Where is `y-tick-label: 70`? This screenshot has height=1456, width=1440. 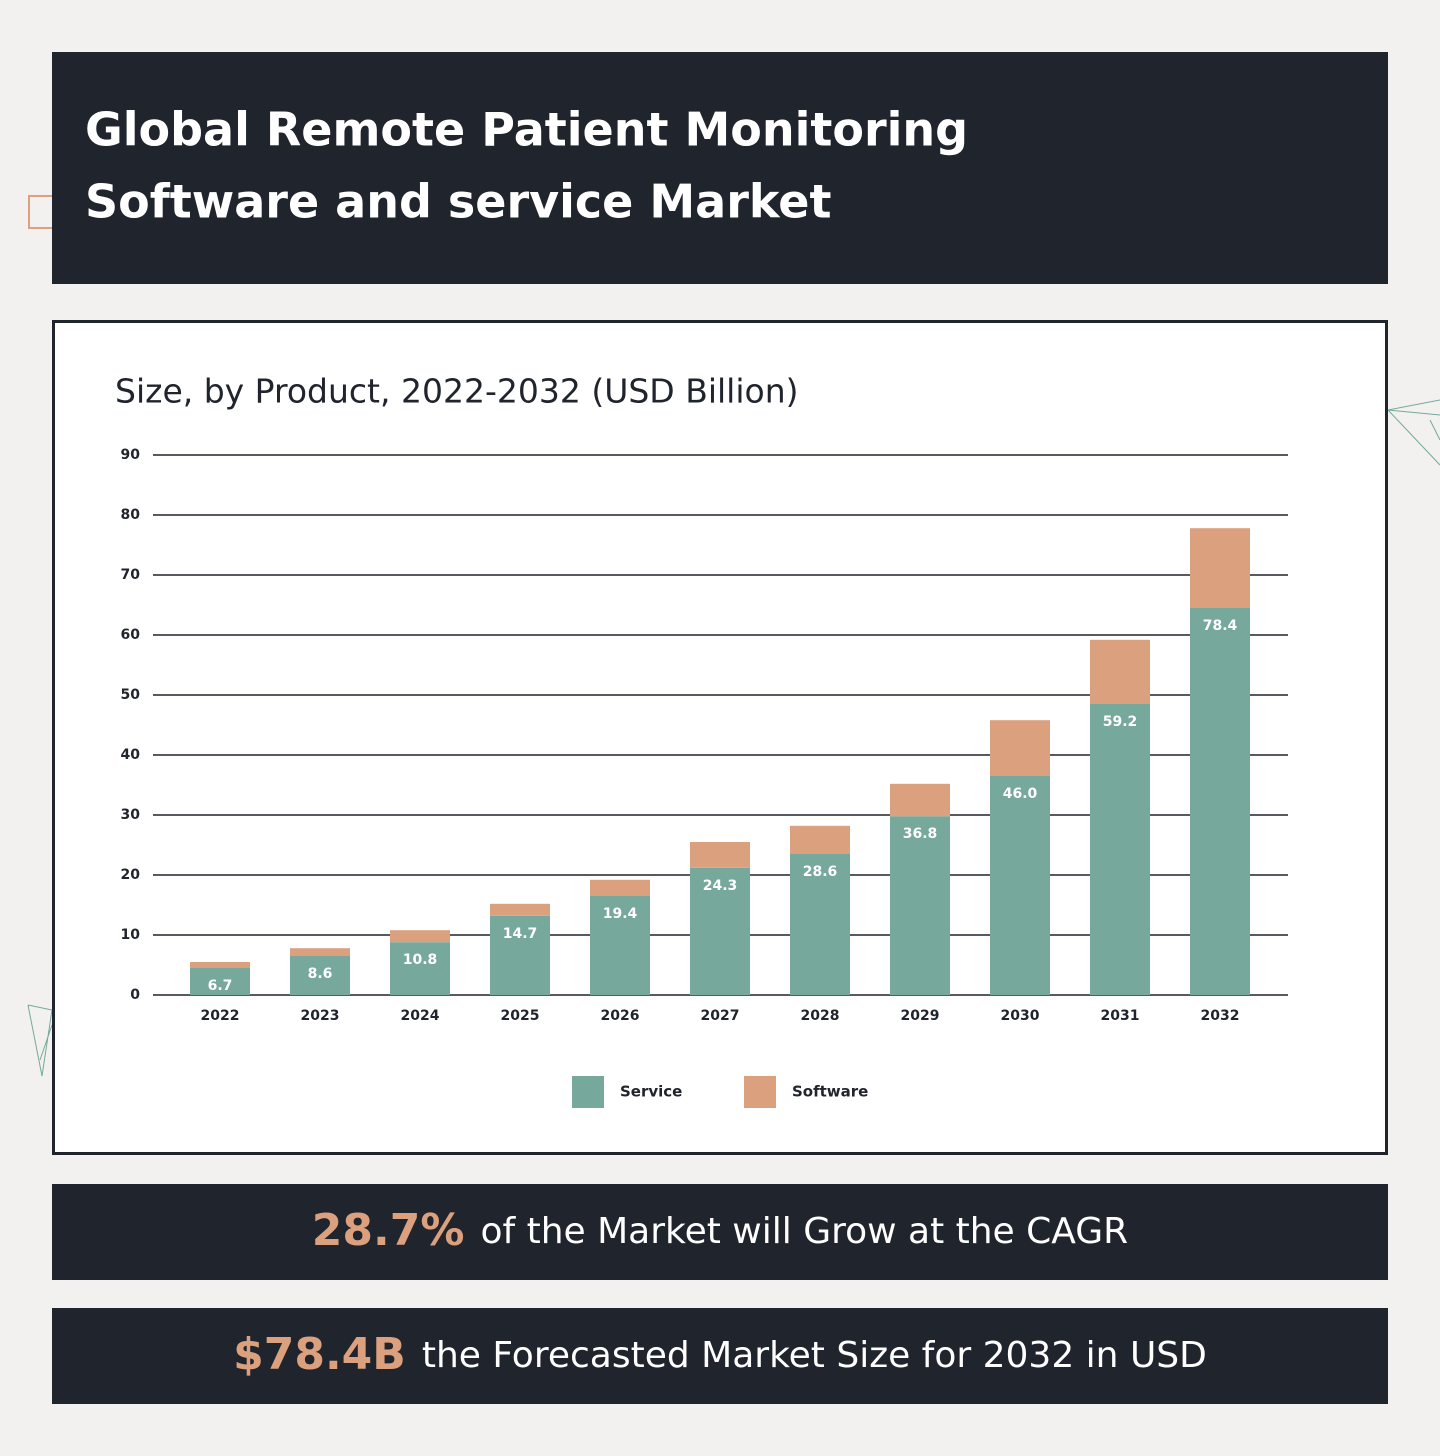 y-tick-label: 70 is located at coordinates (131, 575).